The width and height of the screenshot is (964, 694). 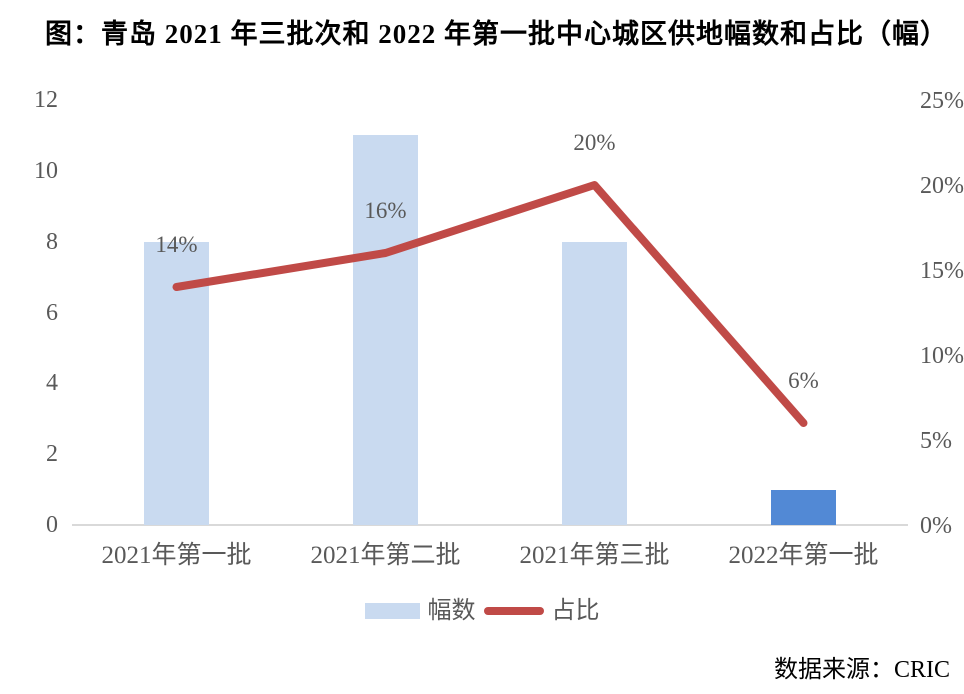 I want to click on left-axis-tick: 12, so click(x=46, y=100).